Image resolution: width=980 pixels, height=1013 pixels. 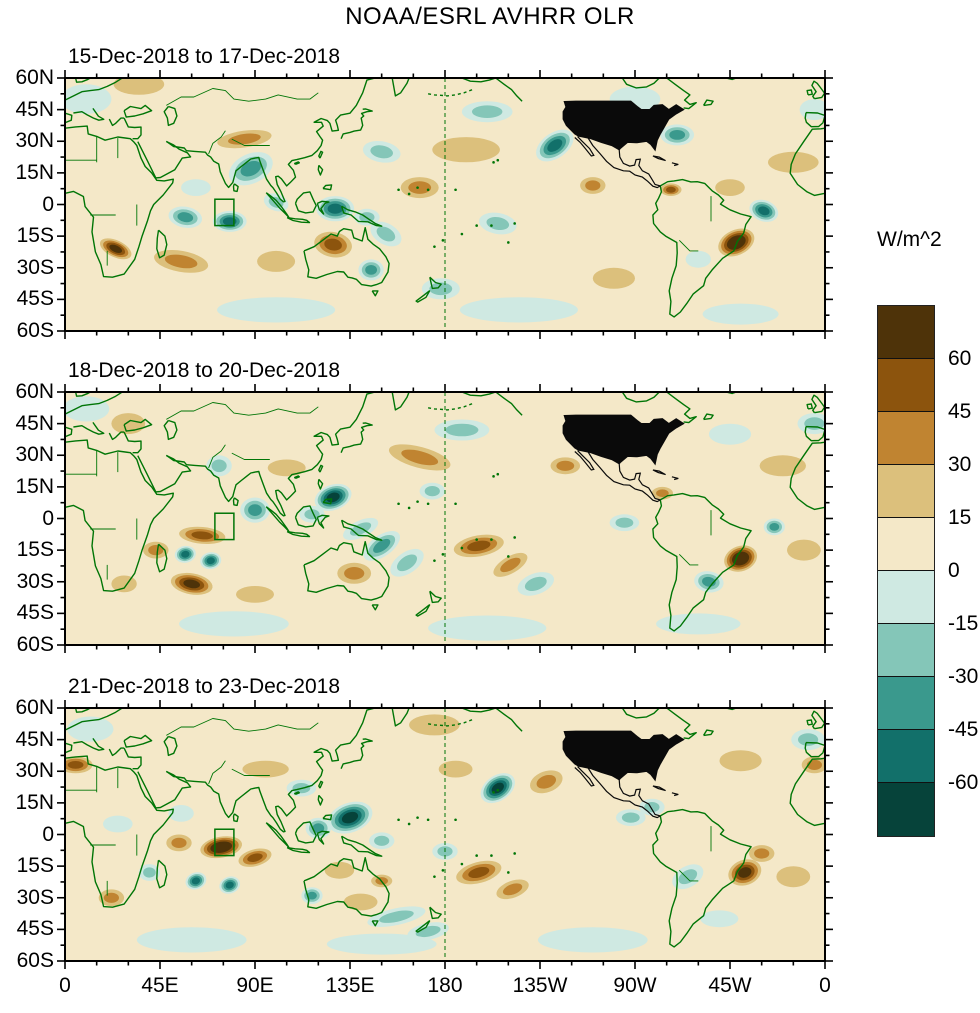 What do you see at coordinates (963, 782) in the screenshot?
I see `colorbar-tick-label: -60` at bounding box center [963, 782].